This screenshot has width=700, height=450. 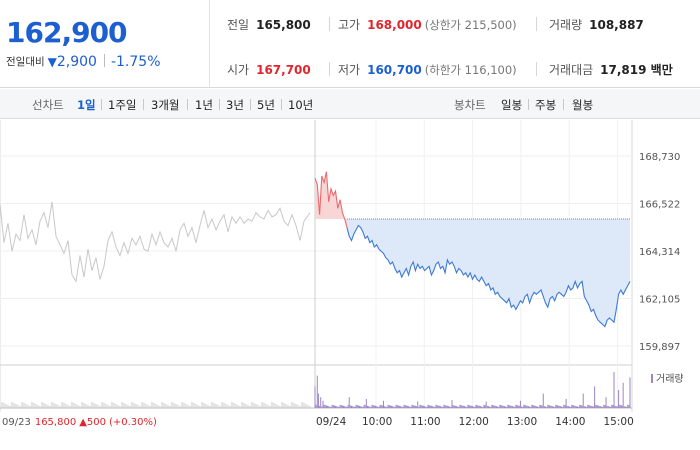 I want to click on stat-open: 시가 167,700, so click(x=269, y=69).